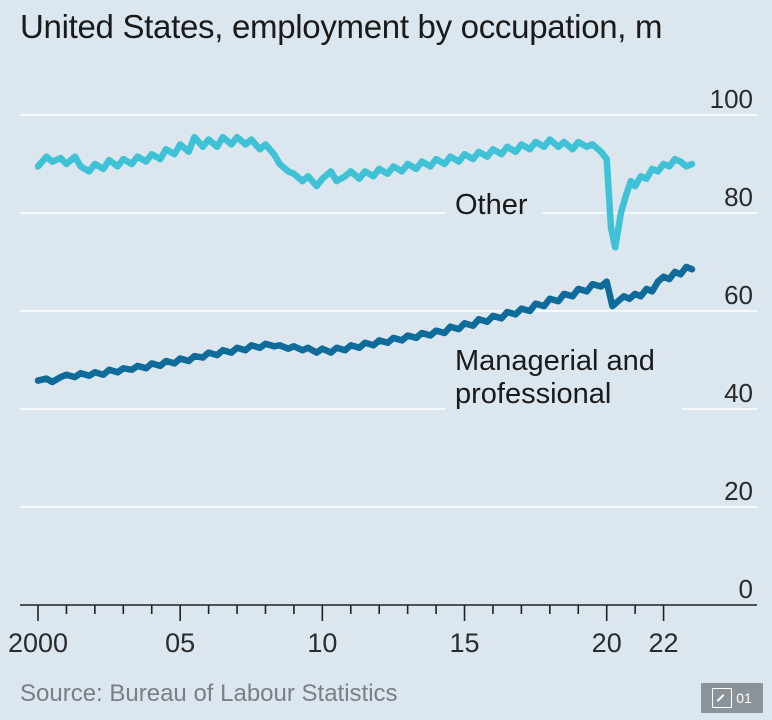 Image resolution: width=772 pixels, height=720 pixels. I want to click on image-badge: 01, so click(732, 698).